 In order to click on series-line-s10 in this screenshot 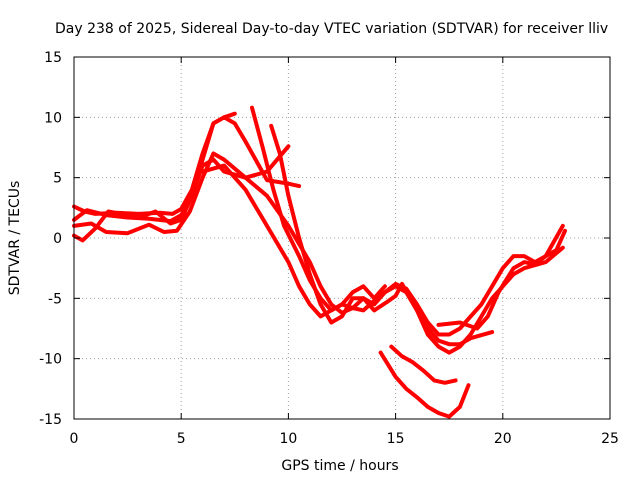, I will do `click(423, 364)`.